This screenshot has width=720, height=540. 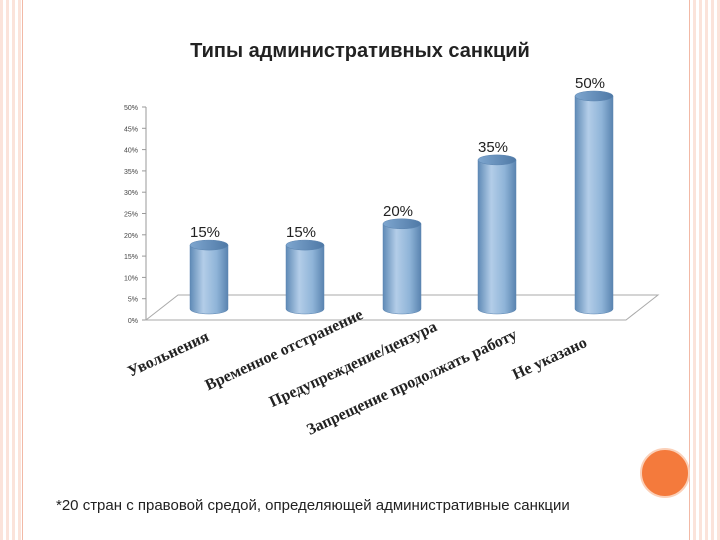 I want to click on data-label: 35%, so click(x=493, y=147).